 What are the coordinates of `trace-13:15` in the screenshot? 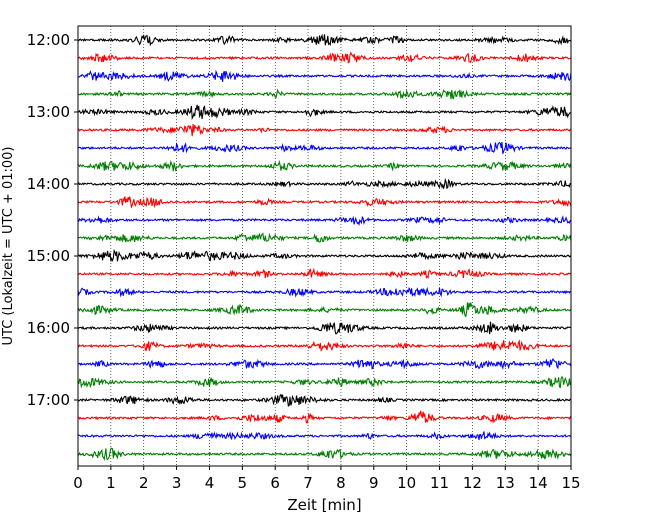 It's located at (324, 130).